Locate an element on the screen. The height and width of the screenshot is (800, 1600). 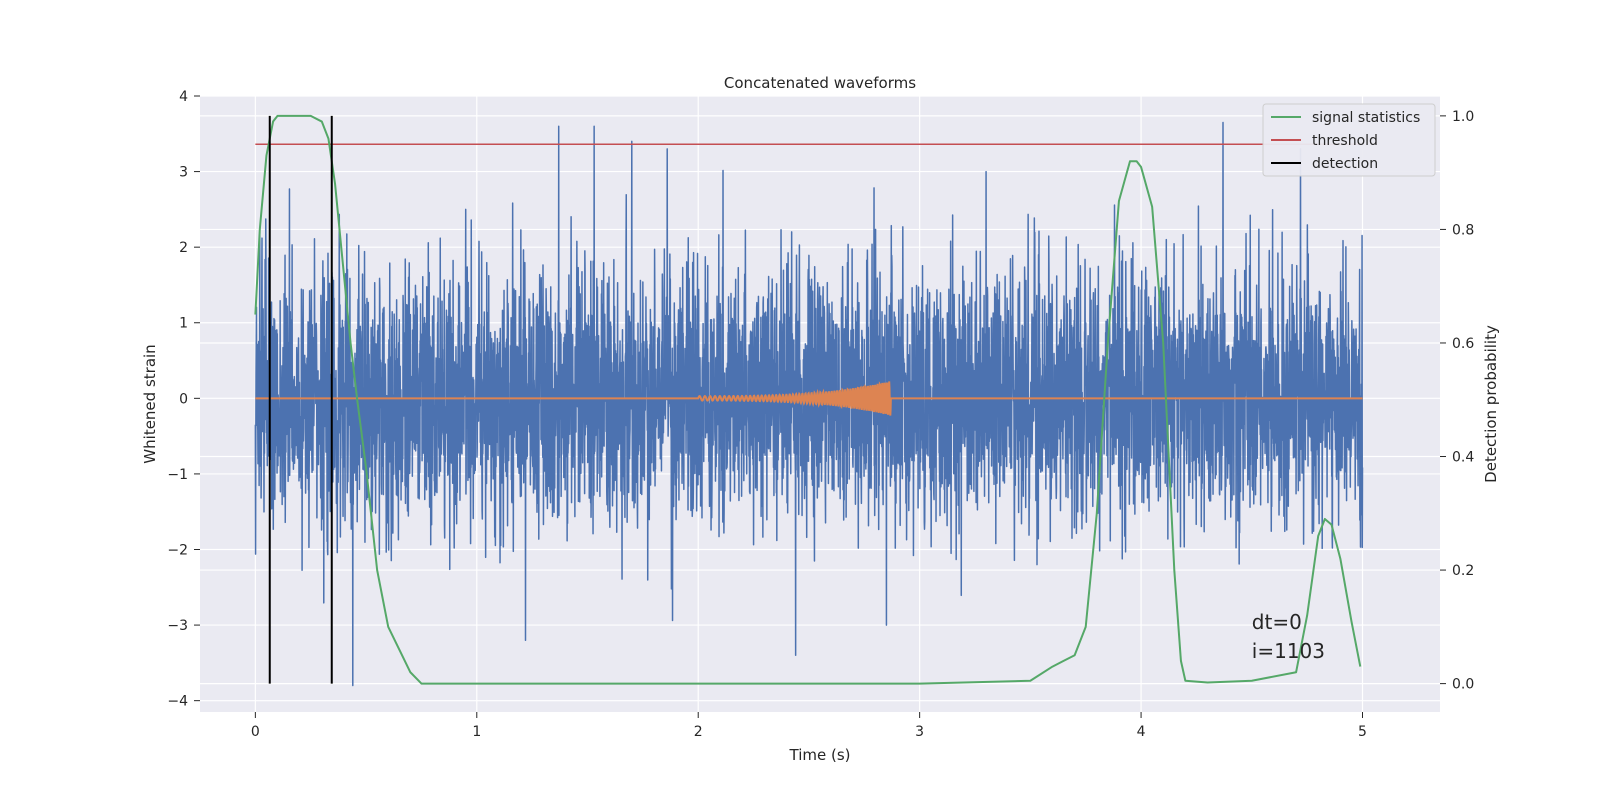
legend-label-signal-statistics: signal statistics is located at coordinates (1366, 118).